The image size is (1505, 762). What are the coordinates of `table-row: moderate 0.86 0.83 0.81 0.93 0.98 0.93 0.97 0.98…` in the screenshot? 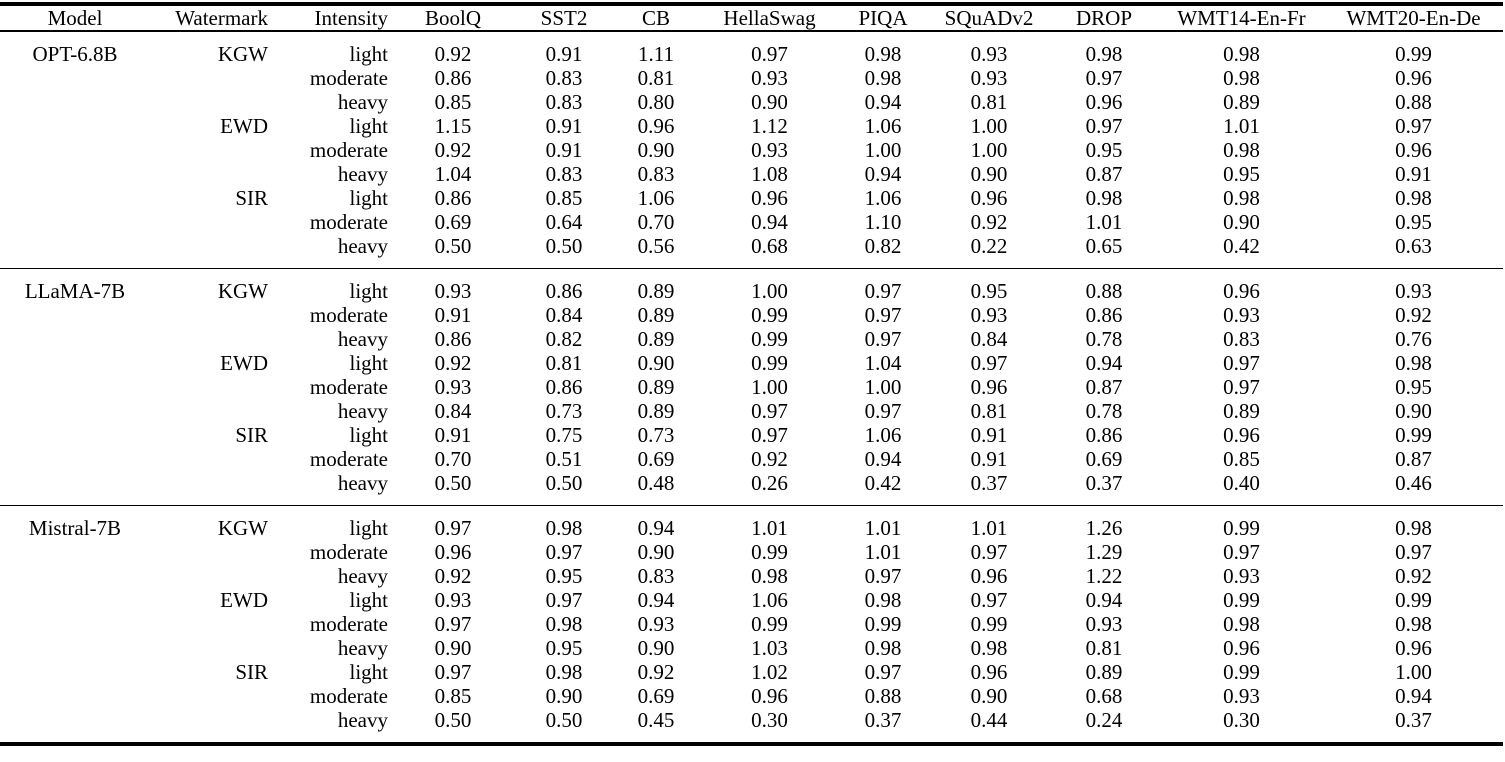 It's located at (751, 78).